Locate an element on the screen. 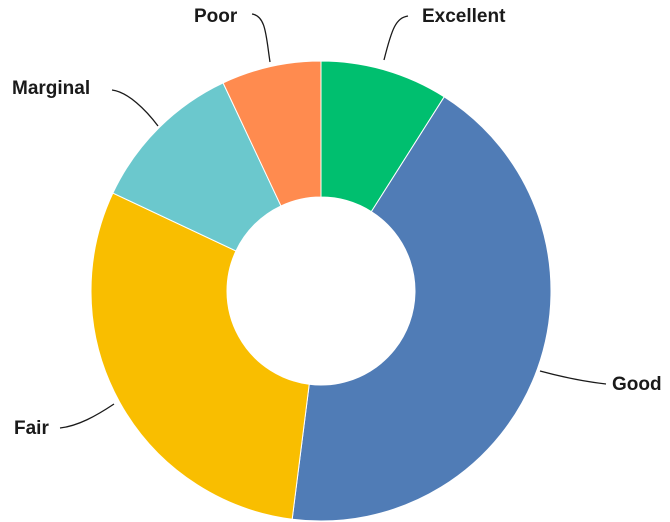  slice-label-fair: Fair is located at coordinates (31, 428).